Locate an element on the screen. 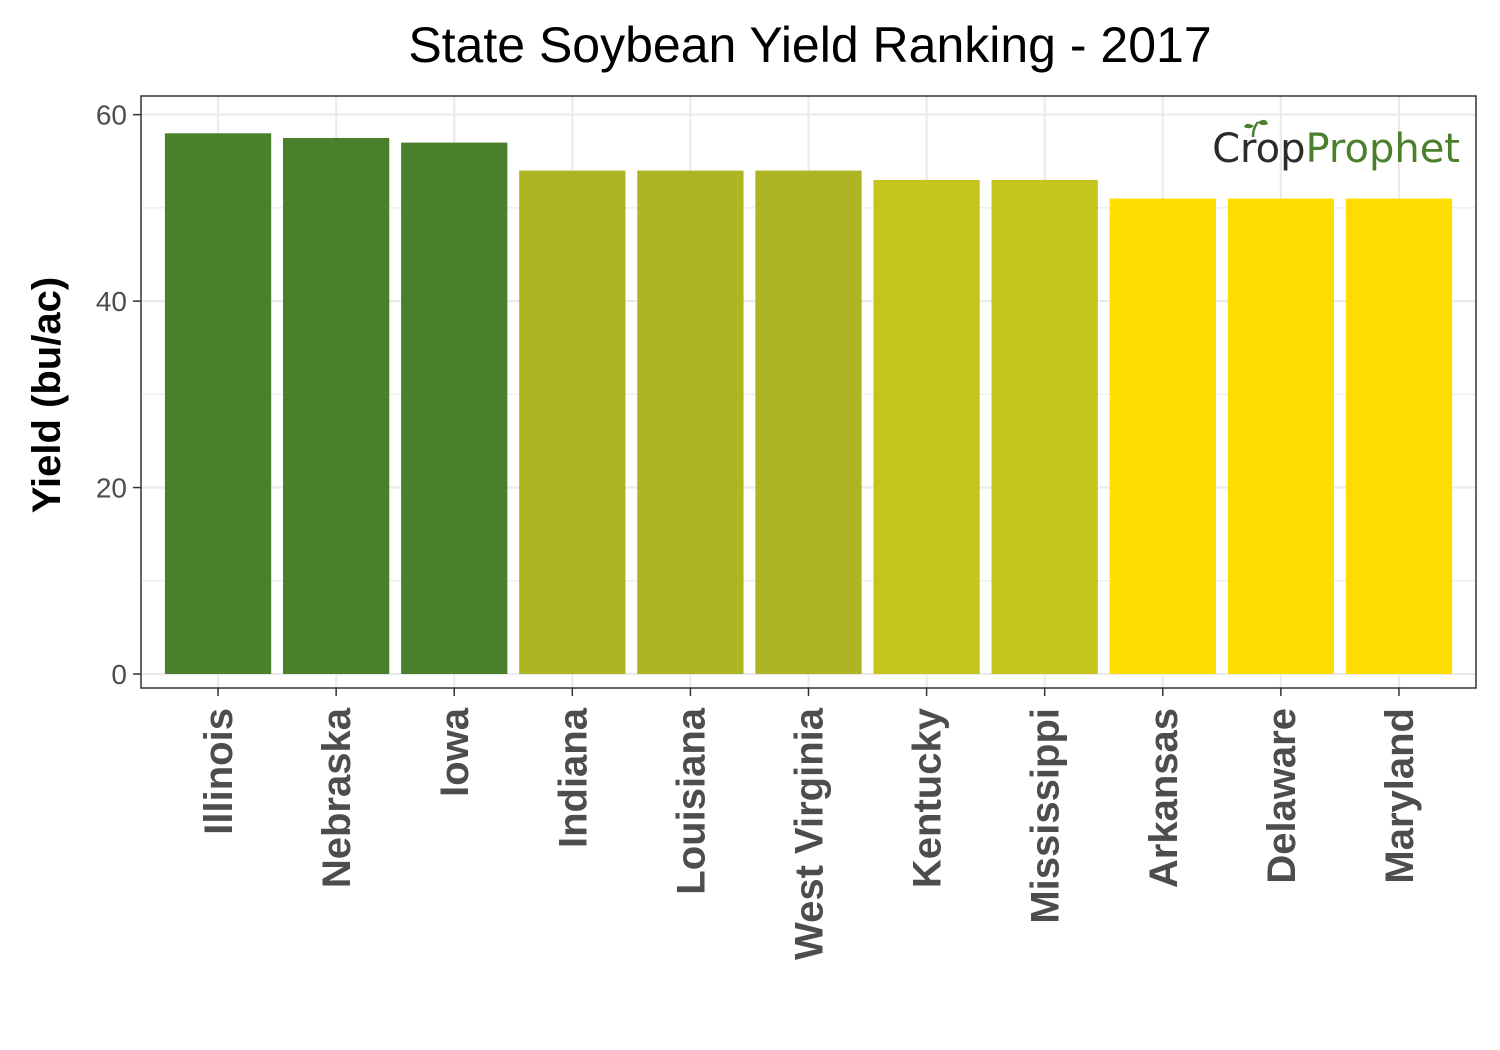 Image resolution: width=1500 pixels, height=1050 pixels. x-tick-label: Indiana is located at coordinates (573, 777).